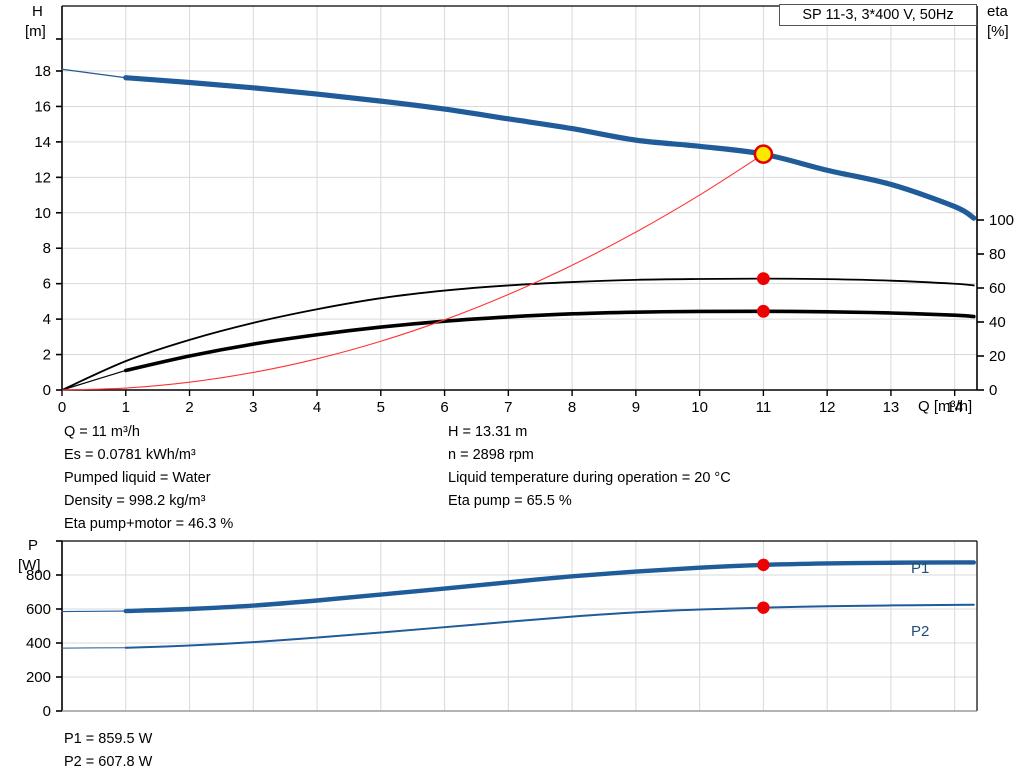 The height and width of the screenshot is (781, 1024). I want to click on eta-pump-motor-curve-leadin, so click(94, 380).